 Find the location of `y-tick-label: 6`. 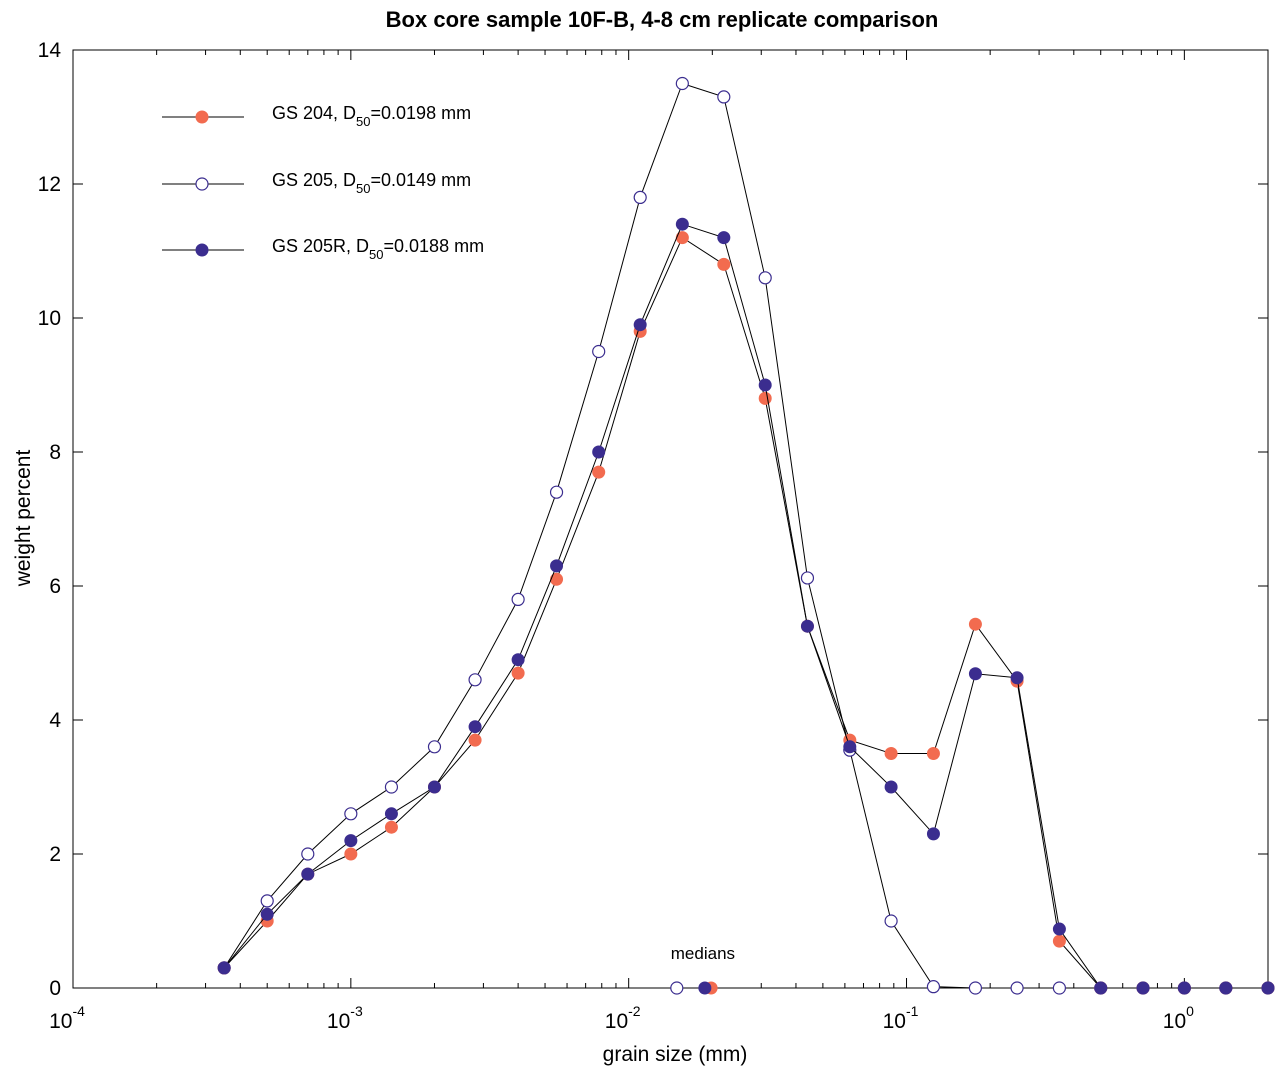

y-tick-label: 6 is located at coordinates (55, 586).